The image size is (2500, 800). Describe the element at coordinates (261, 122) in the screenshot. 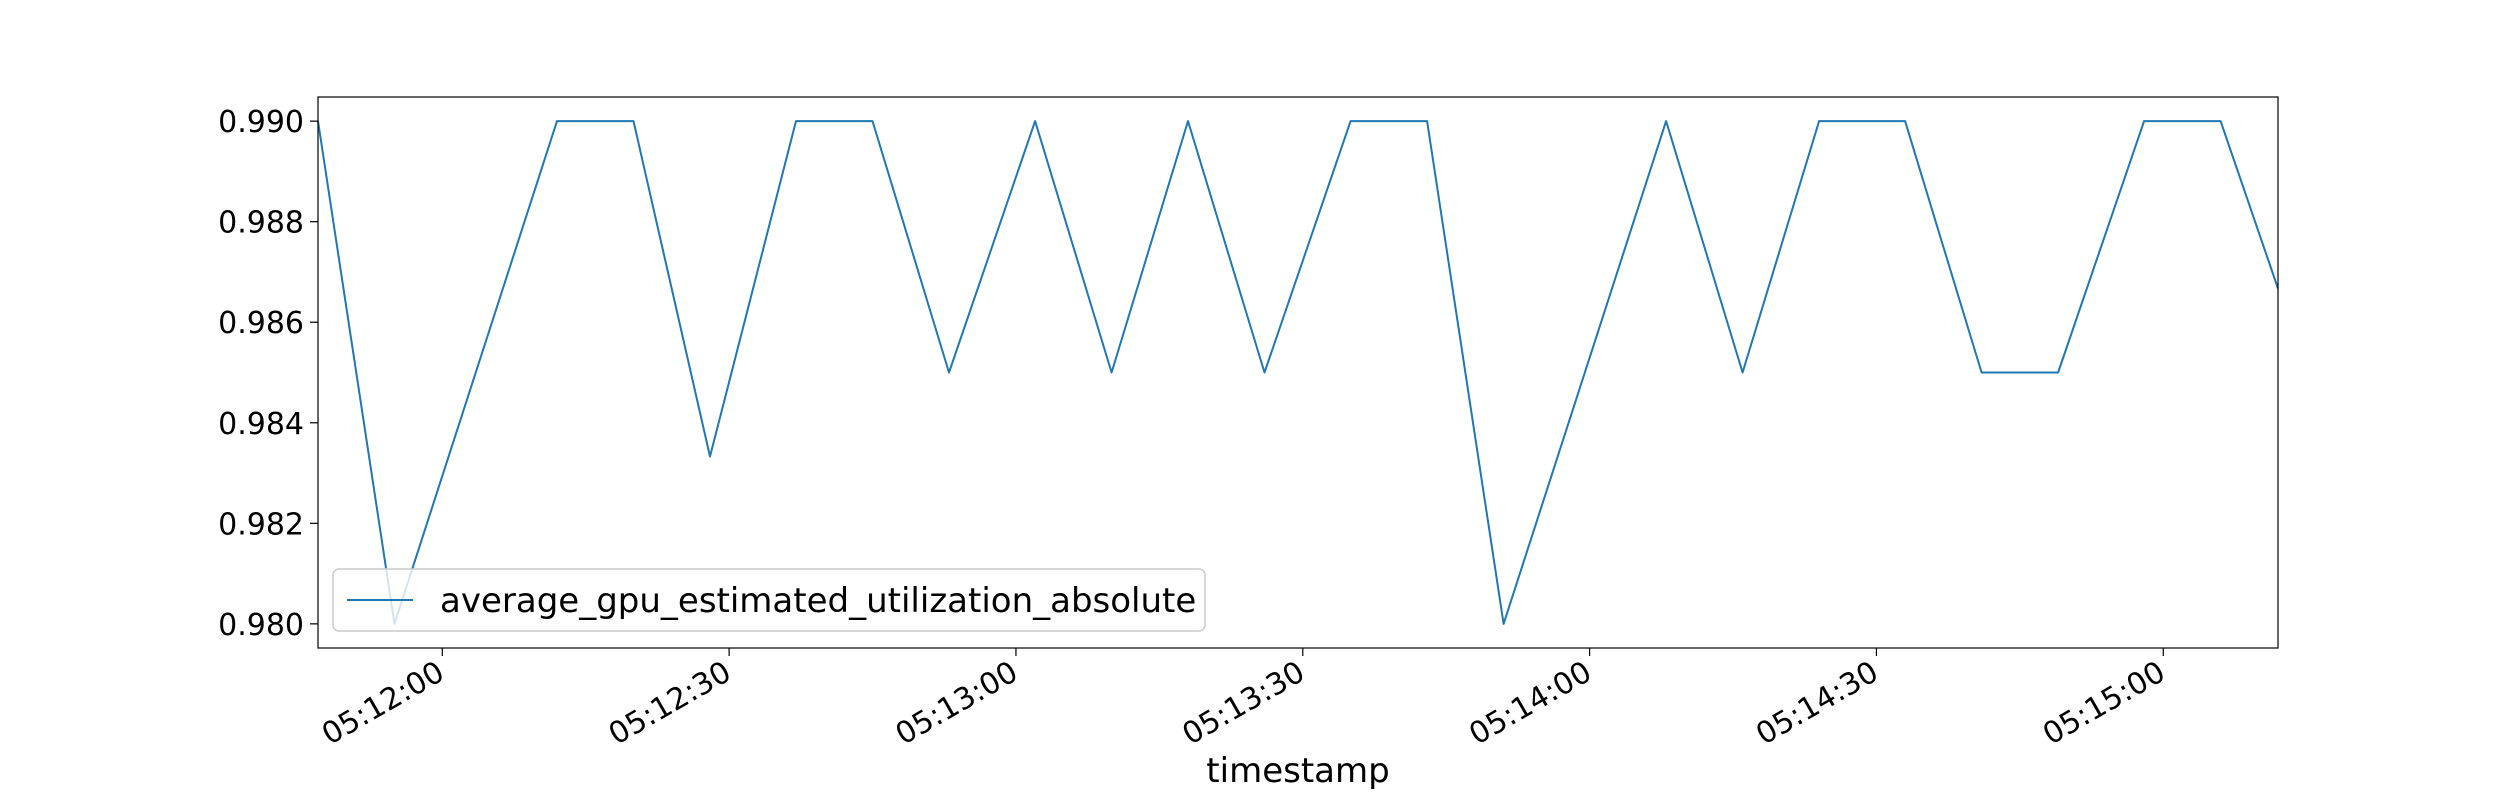

I see `y-tick-label: 0.990` at that location.